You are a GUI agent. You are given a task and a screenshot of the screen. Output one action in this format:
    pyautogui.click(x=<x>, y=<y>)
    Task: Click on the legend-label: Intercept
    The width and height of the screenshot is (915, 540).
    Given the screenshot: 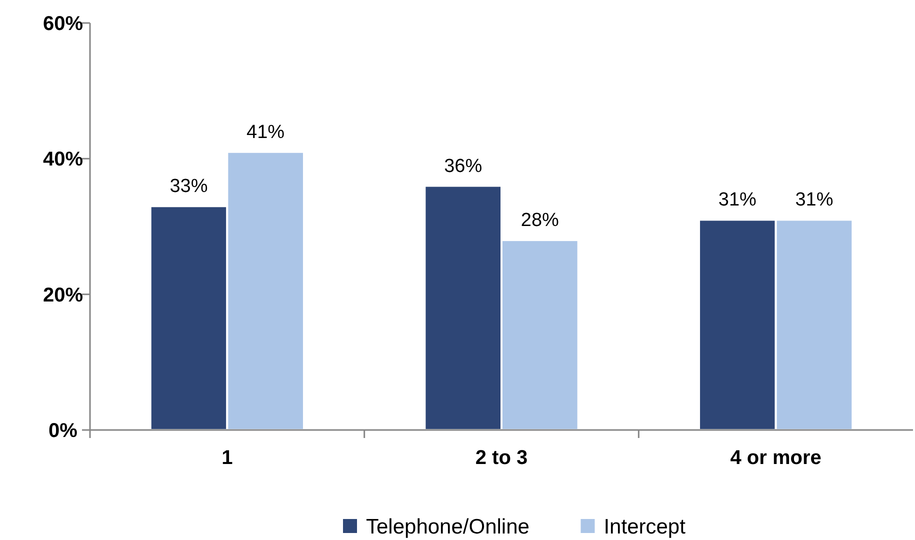 What is the action you would take?
    pyautogui.click(x=645, y=526)
    